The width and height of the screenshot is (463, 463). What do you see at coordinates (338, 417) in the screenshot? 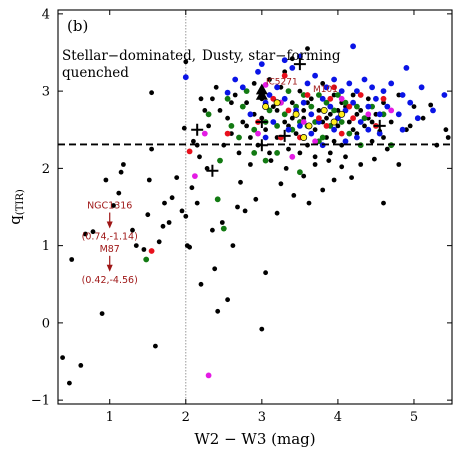
I see `x-tick-label: 4` at bounding box center [338, 417].